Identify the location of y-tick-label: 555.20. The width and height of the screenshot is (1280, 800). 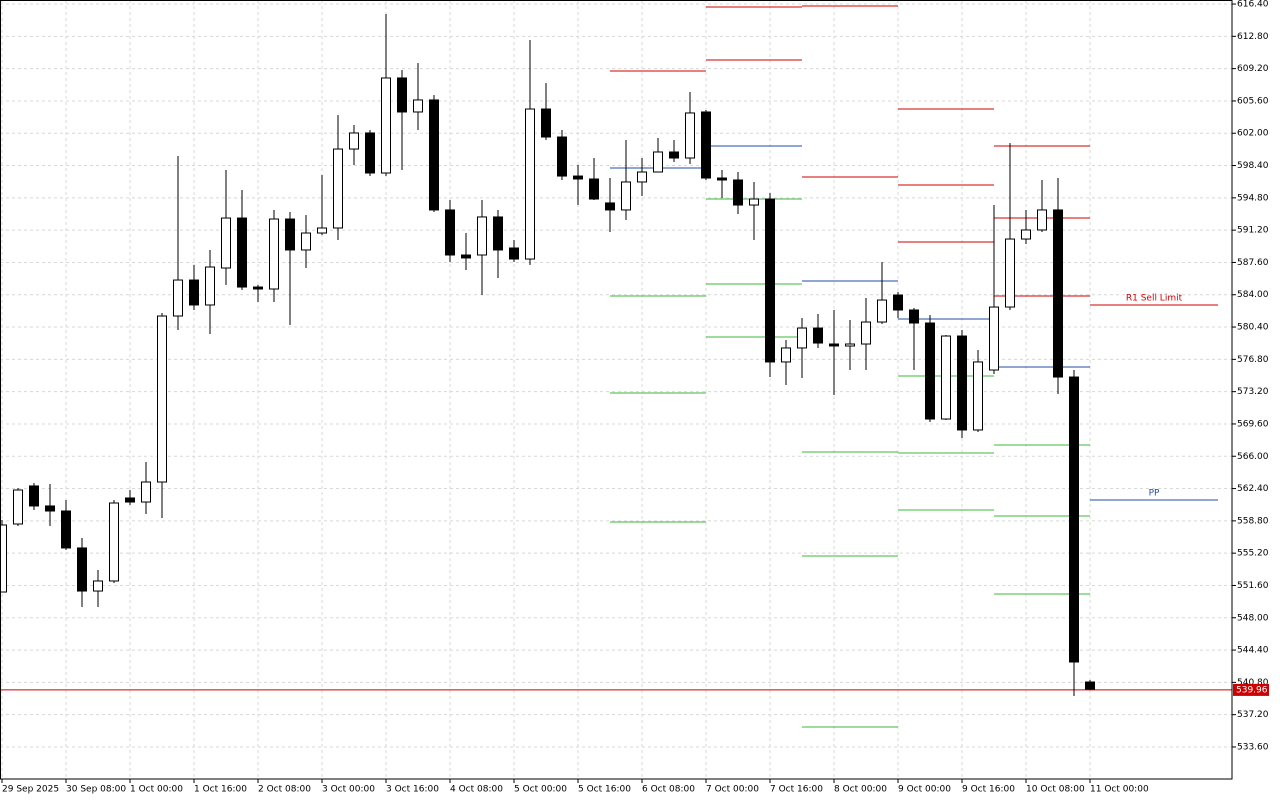
(1253, 554).